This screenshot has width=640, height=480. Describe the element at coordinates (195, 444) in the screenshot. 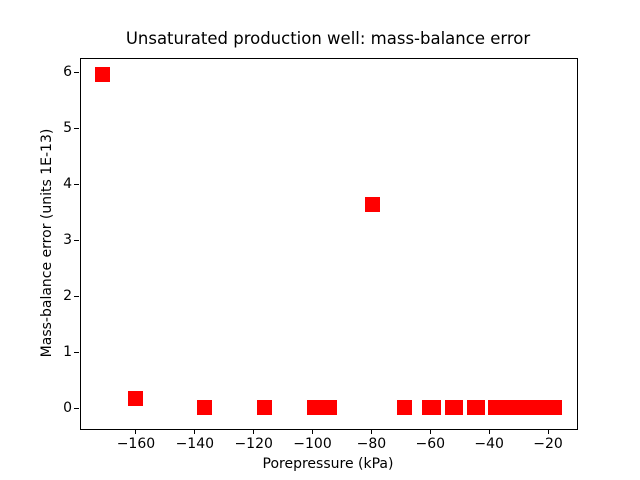

I see `x-tick-label: −140` at that location.